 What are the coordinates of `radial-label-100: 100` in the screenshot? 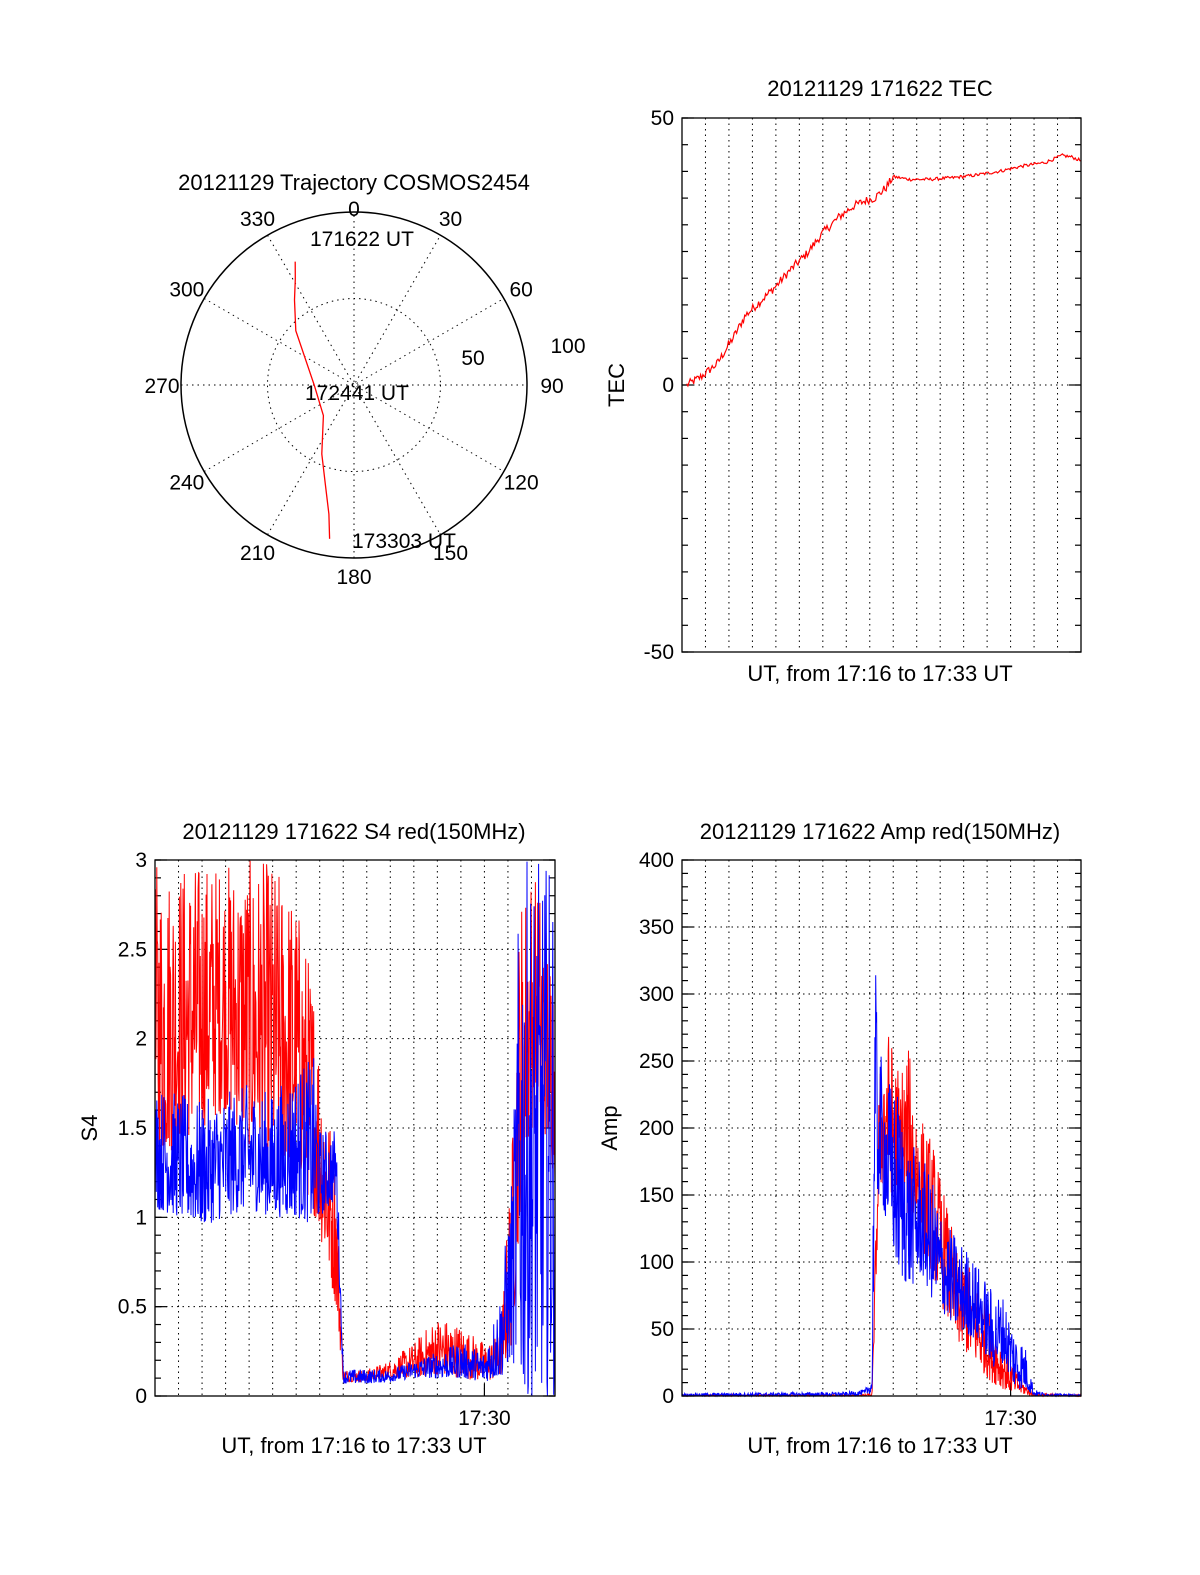 It's located at (567, 346).